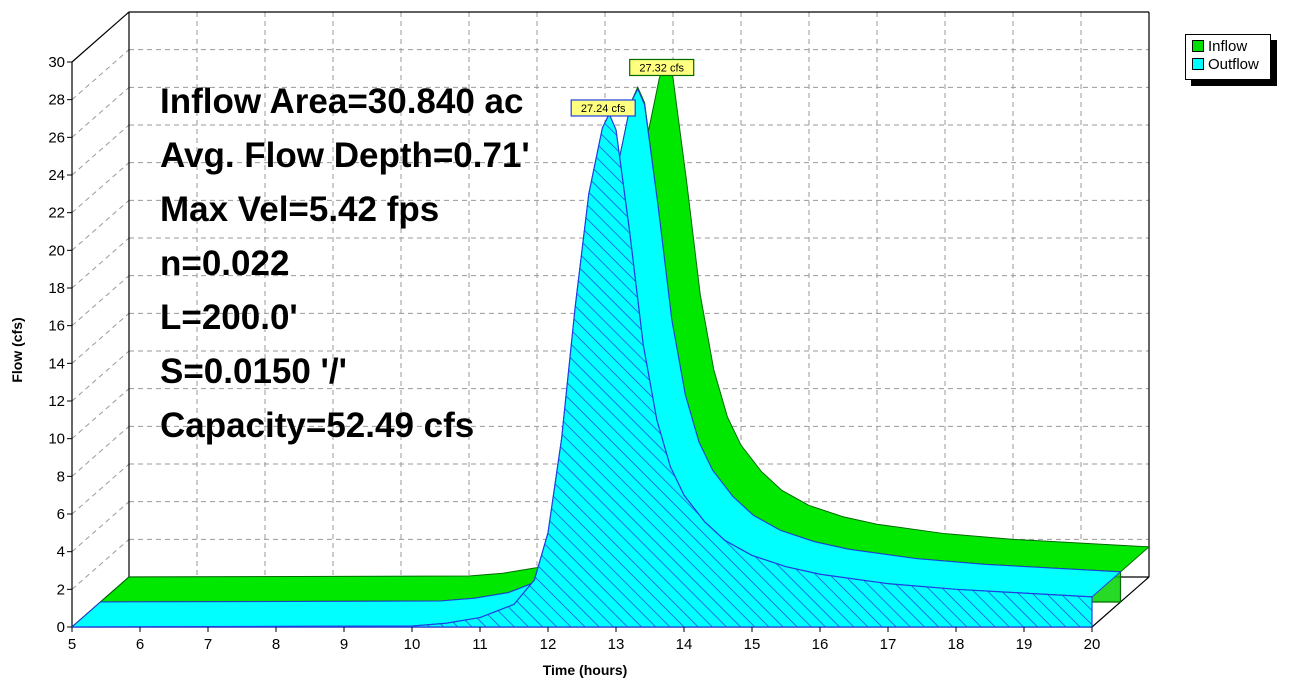 This screenshot has width=1294, height=686. Describe the element at coordinates (1092, 644) in the screenshot. I see `x-tick-label: 20` at that location.